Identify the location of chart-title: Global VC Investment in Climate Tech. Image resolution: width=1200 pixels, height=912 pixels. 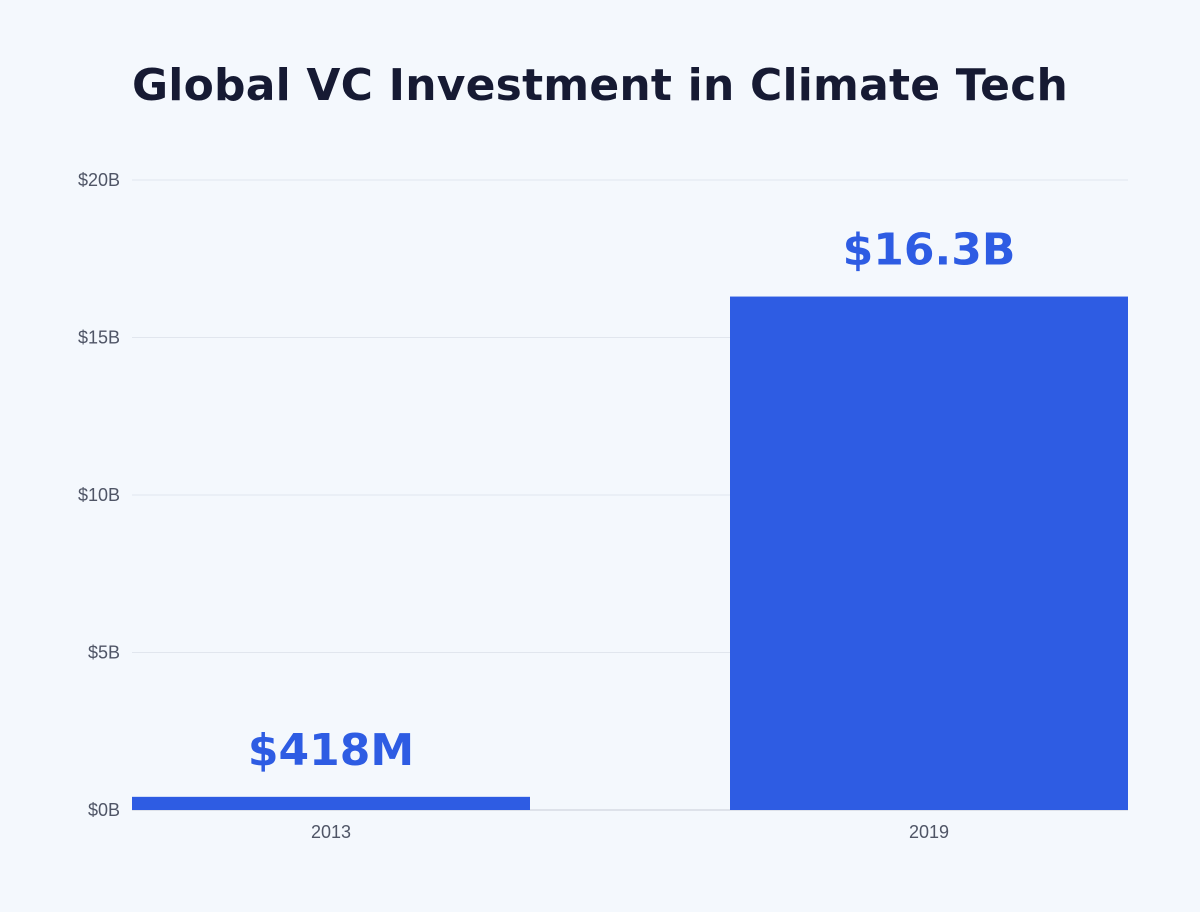
(599, 85).